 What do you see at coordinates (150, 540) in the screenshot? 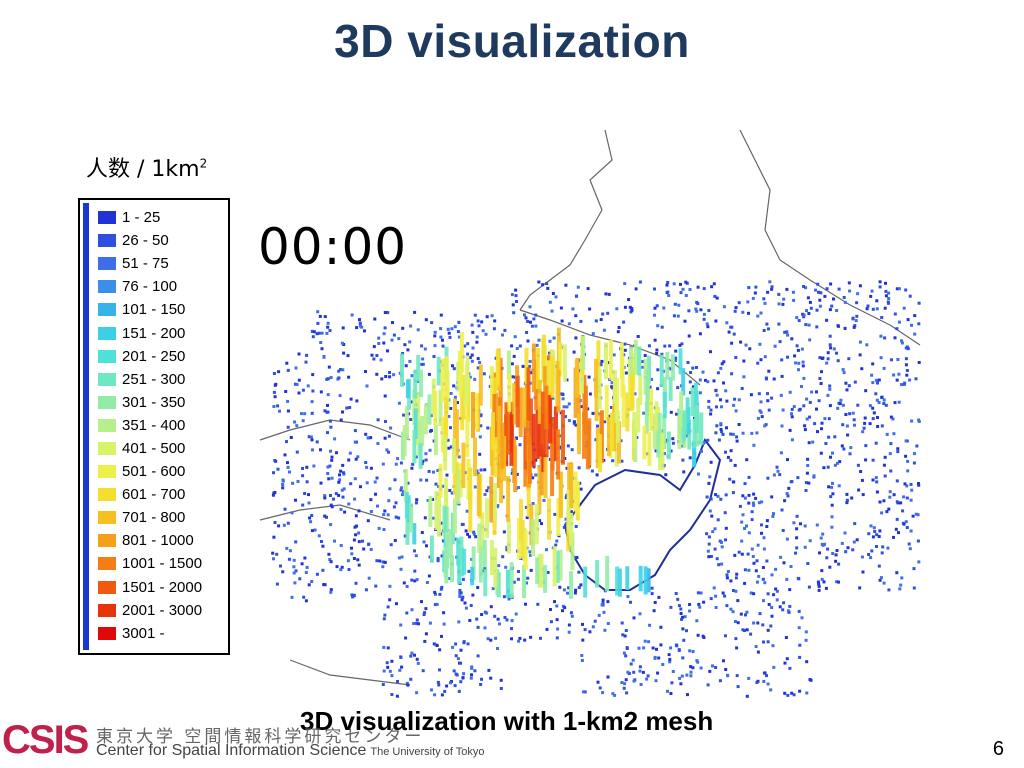
I see `legend-item: 801 - 1000` at bounding box center [150, 540].